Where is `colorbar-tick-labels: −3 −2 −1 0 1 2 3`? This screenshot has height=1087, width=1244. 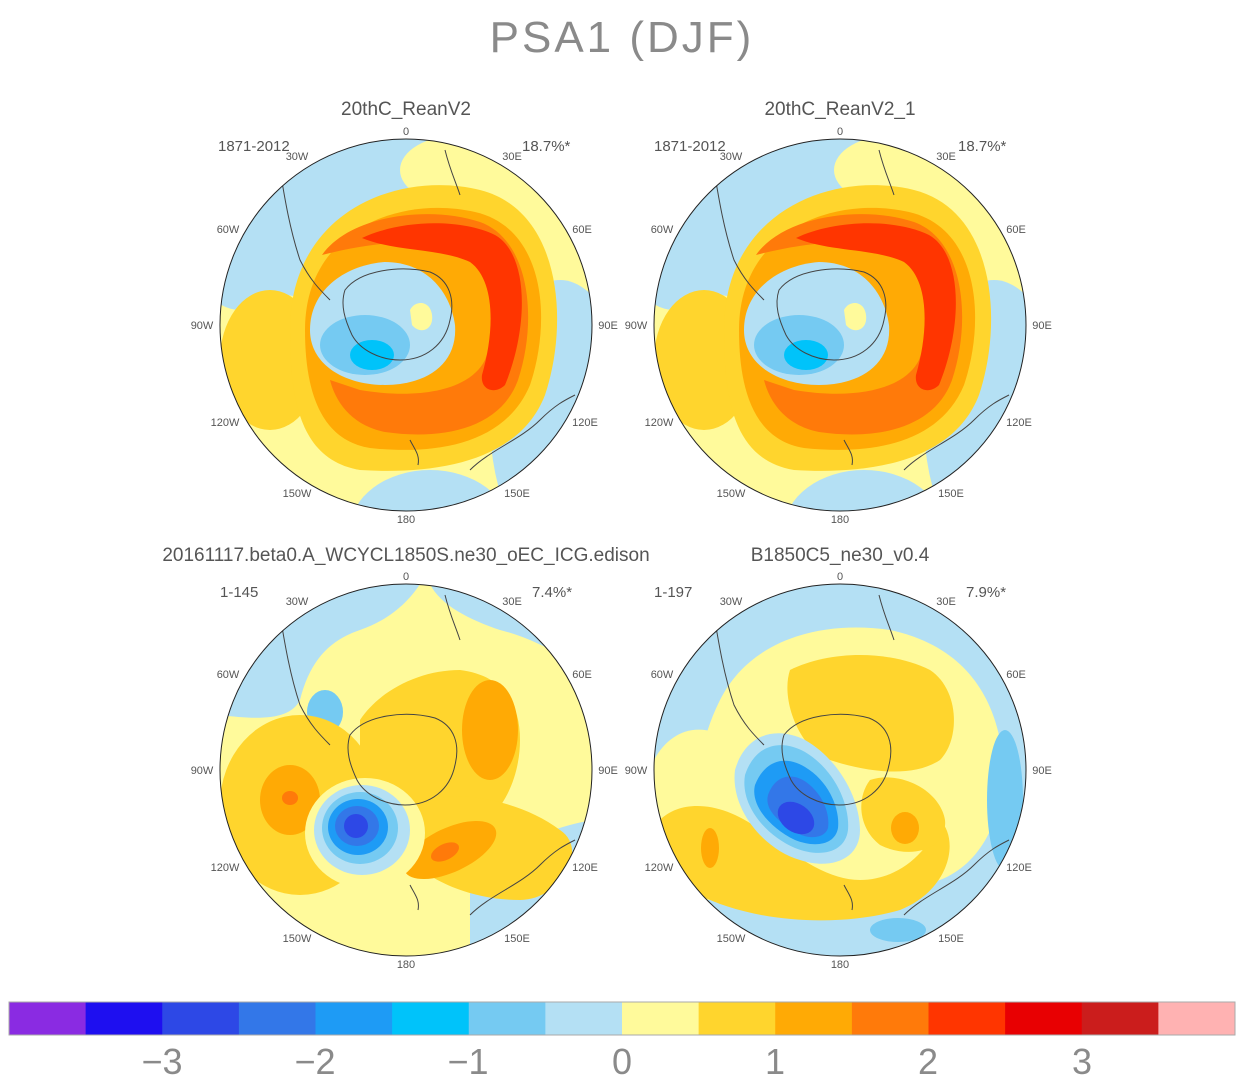 colorbar-tick-labels: −3 −2 −1 0 1 2 3 is located at coordinates (616, 1061).